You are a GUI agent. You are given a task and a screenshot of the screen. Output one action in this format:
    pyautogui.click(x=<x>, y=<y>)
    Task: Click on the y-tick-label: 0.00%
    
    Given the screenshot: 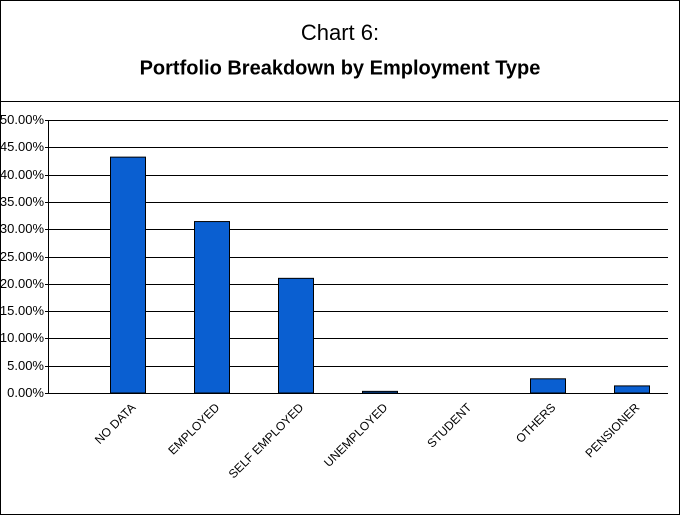 What is the action you would take?
    pyautogui.click(x=25, y=392)
    